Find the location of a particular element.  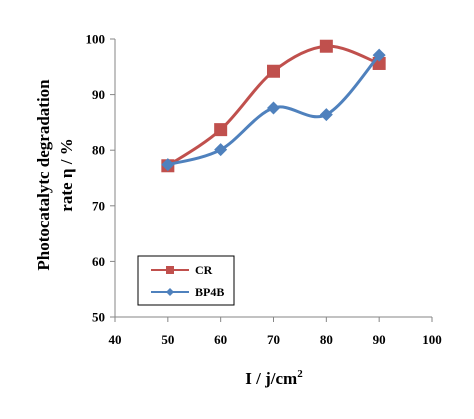

legend-label-cr: CR is located at coordinates (204, 270).